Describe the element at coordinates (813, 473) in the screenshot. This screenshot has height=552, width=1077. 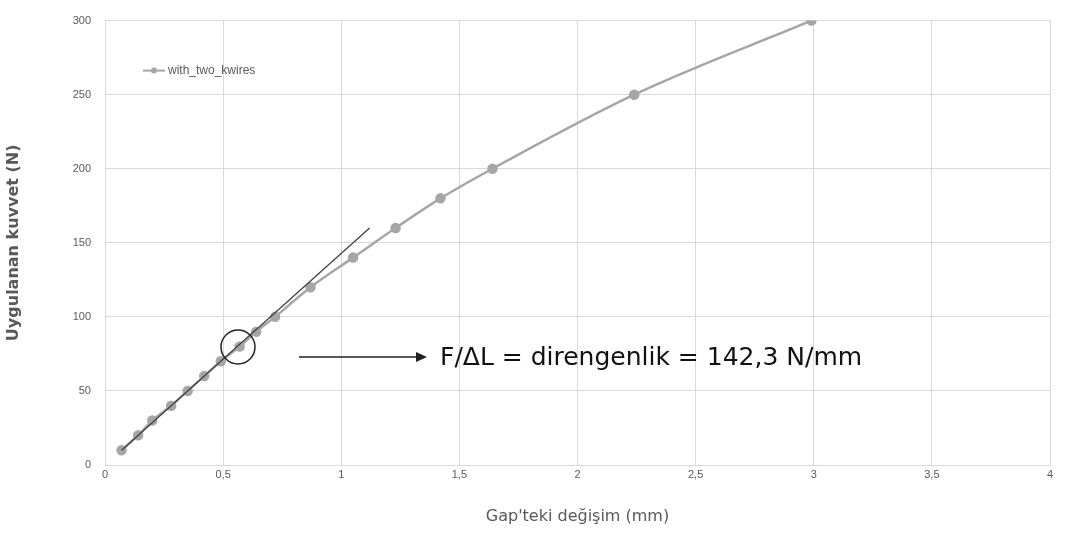
I see `x-tick-label: 3` at that location.